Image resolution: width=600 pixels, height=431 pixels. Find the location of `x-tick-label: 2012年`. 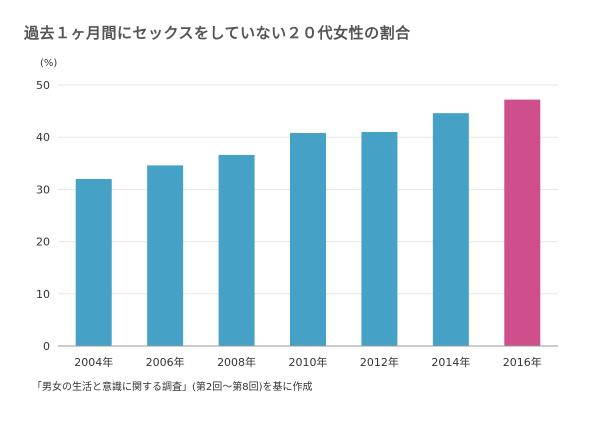

x-tick-label: 2012年 is located at coordinates (379, 362).